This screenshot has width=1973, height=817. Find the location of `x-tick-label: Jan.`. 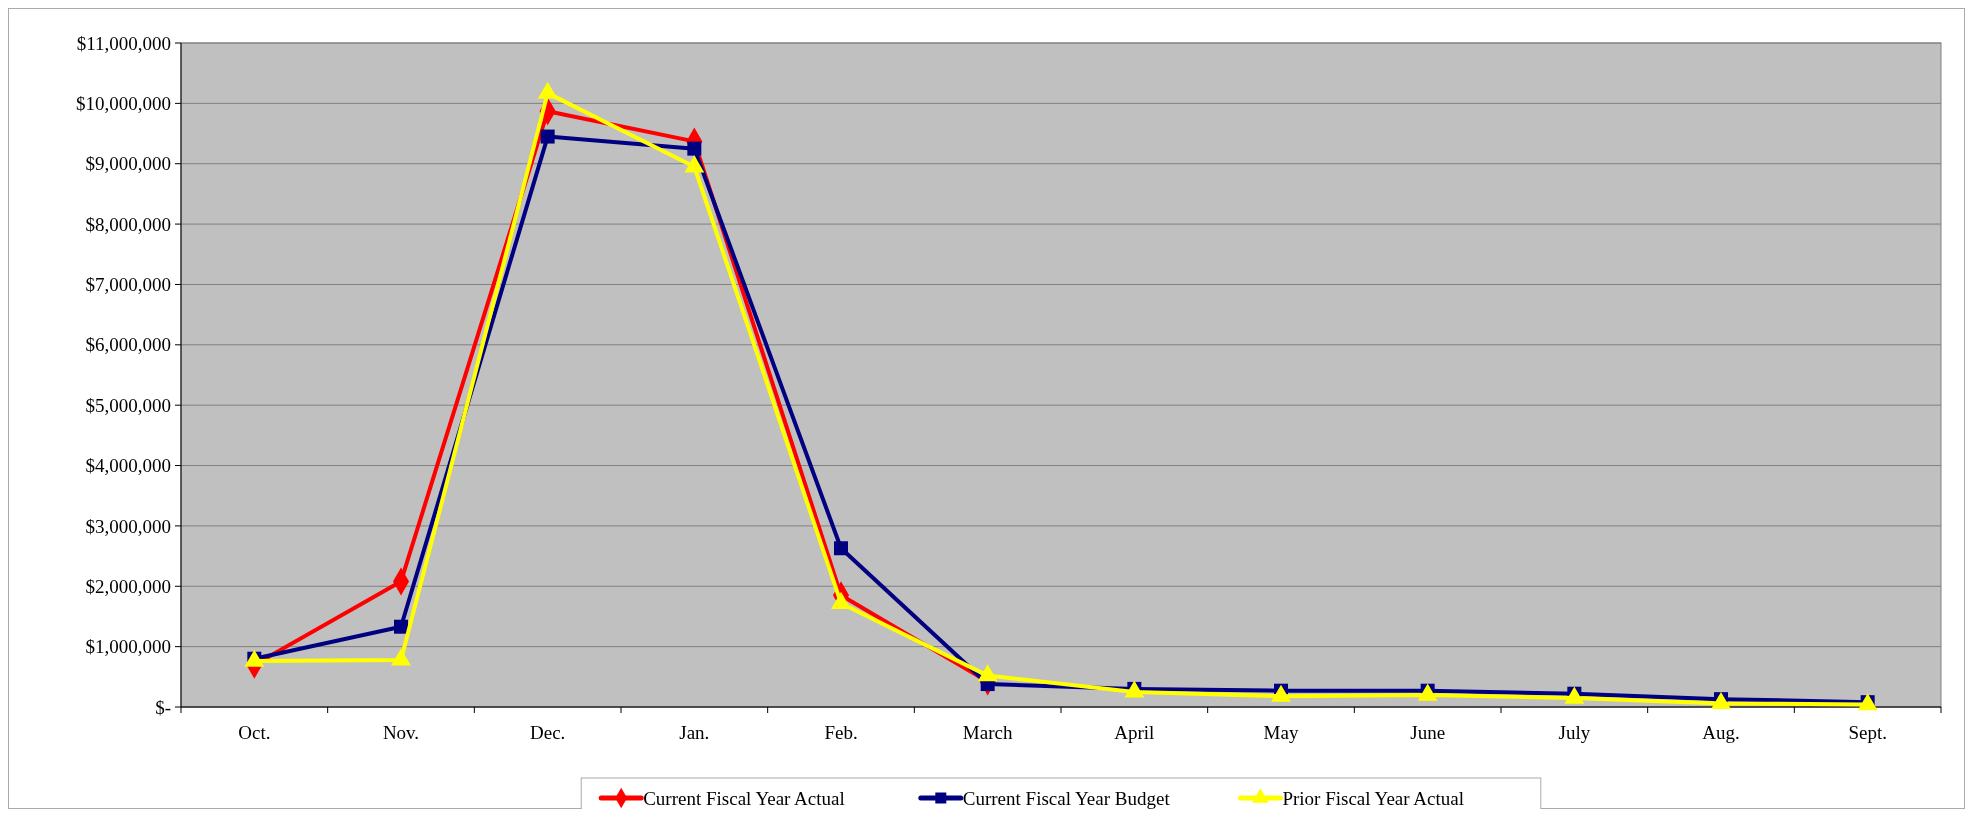

x-tick-label: Jan. is located at coordinates (694, 732).